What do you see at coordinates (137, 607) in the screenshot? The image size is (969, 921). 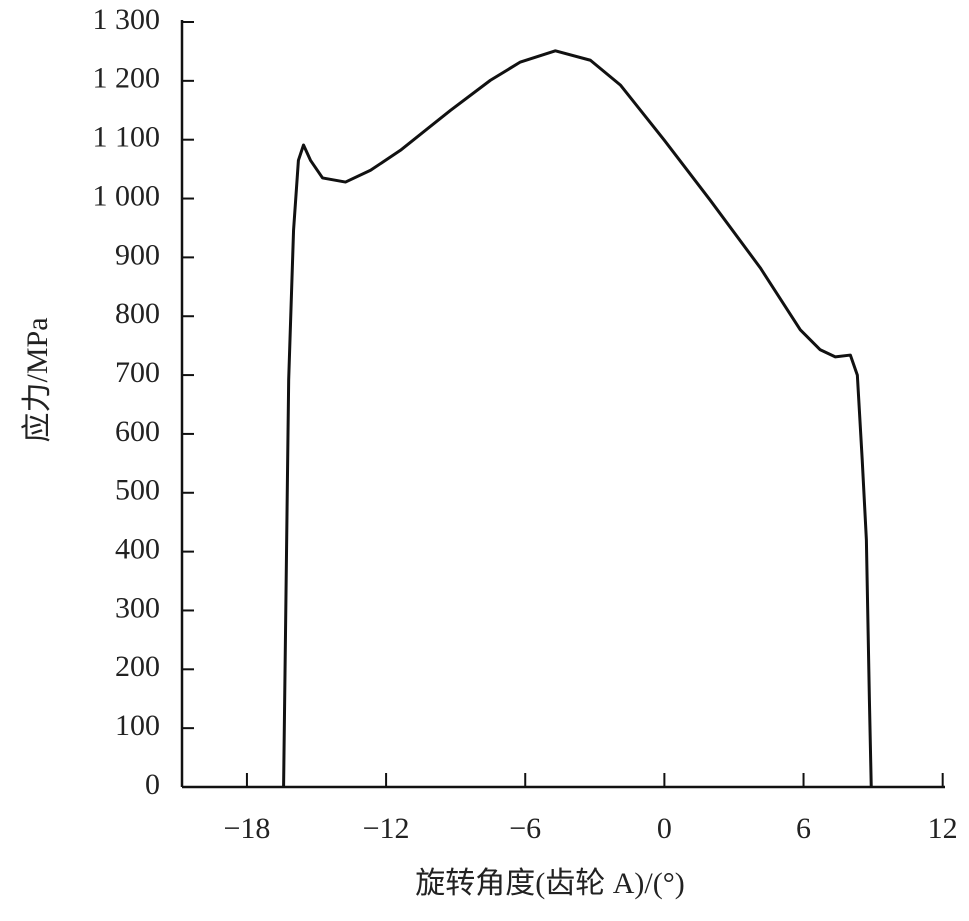 I see `y-tick-label: 300` at bounding box center [137, 607].